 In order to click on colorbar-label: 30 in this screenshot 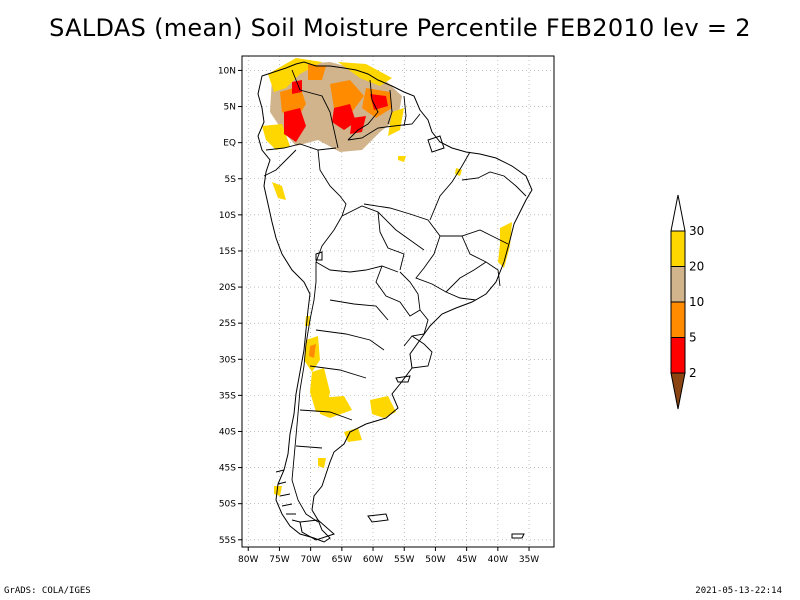, I will do `click(696, 231)`.